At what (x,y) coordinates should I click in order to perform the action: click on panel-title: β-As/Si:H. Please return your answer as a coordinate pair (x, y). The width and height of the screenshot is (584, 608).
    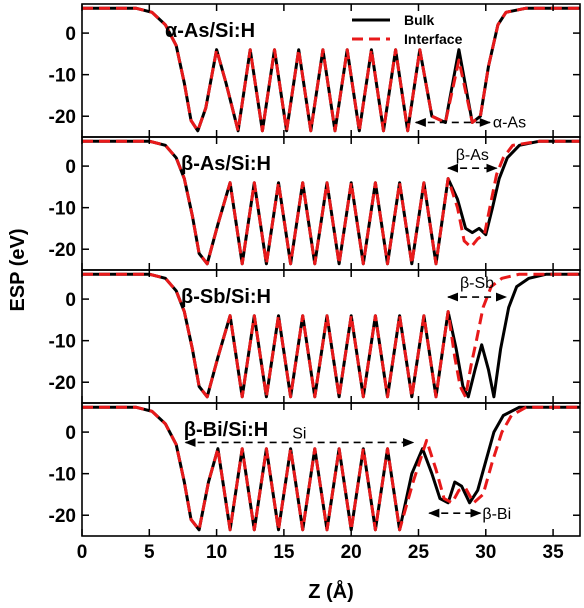
    Looking at the image, I should click on (226, 164).